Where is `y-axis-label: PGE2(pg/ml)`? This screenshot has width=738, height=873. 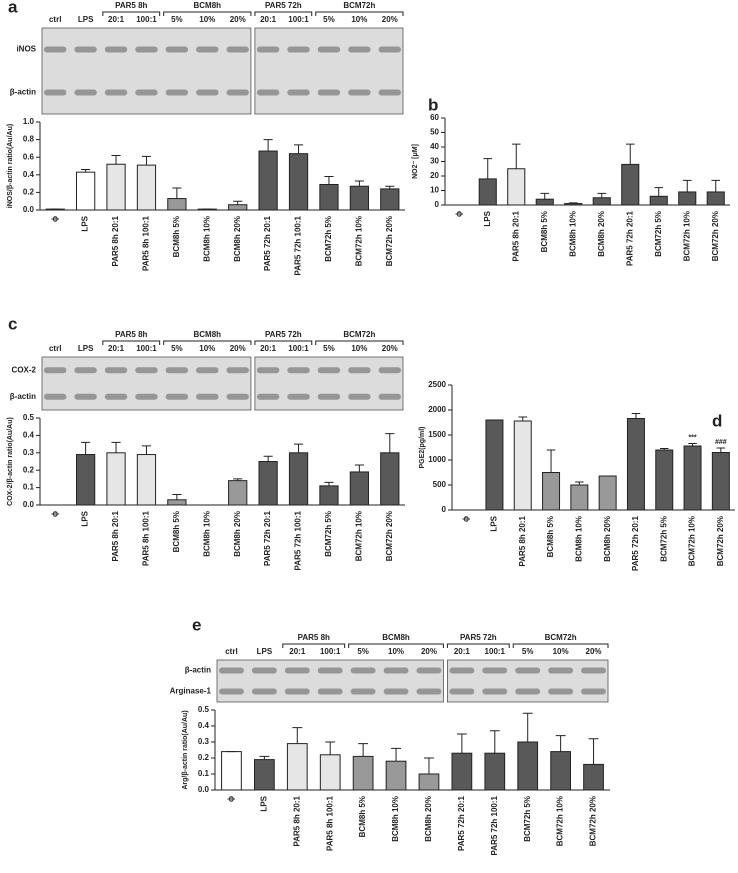 y-axis-label: PGE2(pg/ml) is located at coordinates (422, 447).